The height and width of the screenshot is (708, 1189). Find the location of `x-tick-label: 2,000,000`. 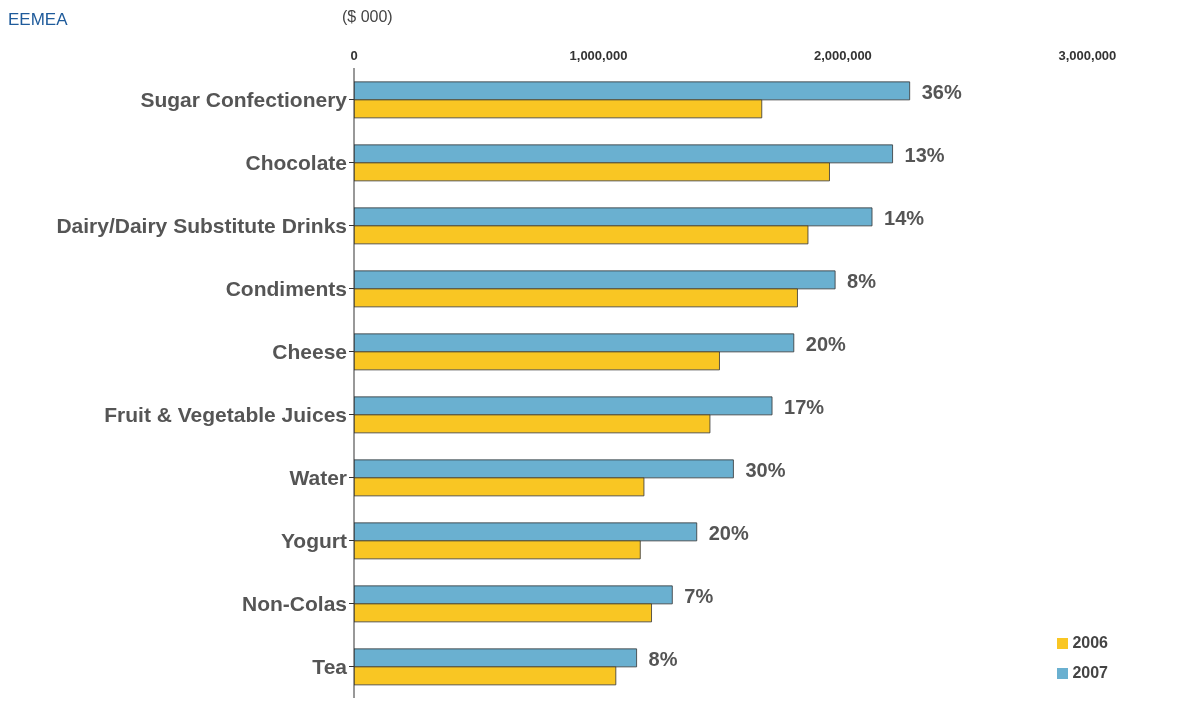

x-tick-label: 2,000,000 is located at coordinates (843, 55).